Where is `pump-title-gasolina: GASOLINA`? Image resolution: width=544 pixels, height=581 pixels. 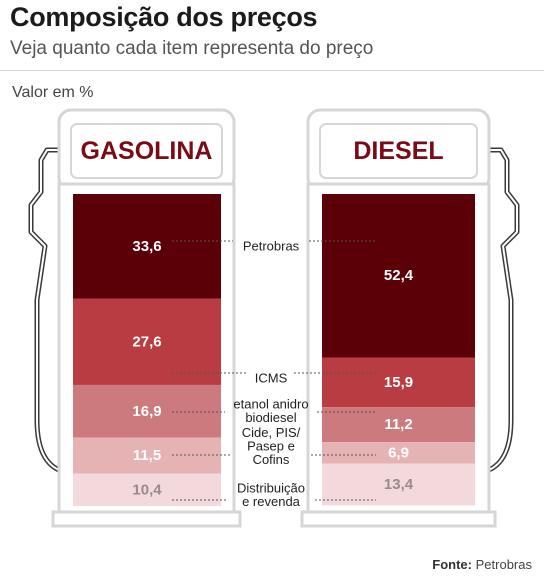 pump-title-gasolina: GASOLINA is located at coordinates (147, 151).